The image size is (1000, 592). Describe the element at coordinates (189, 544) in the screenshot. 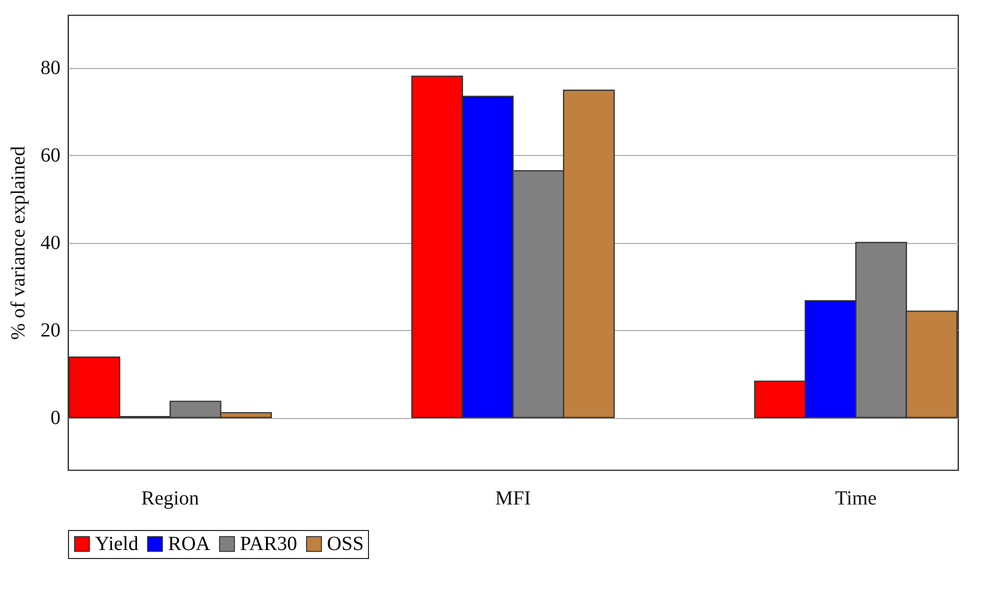

I see `legend-label: ROA` at that location.